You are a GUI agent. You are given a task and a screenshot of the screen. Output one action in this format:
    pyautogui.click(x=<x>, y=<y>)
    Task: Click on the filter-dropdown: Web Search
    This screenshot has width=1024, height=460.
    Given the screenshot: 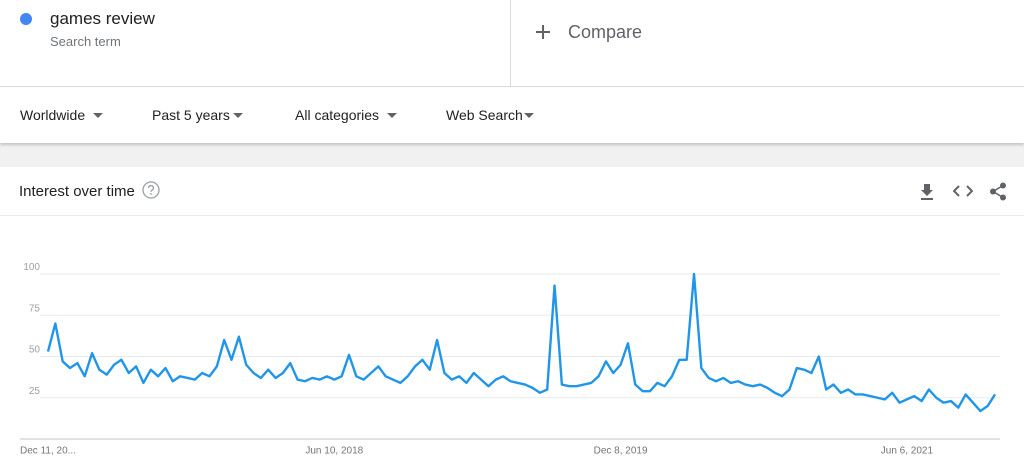 What is the action you would take?
    pyautogui.click(x=484, y=115)
    